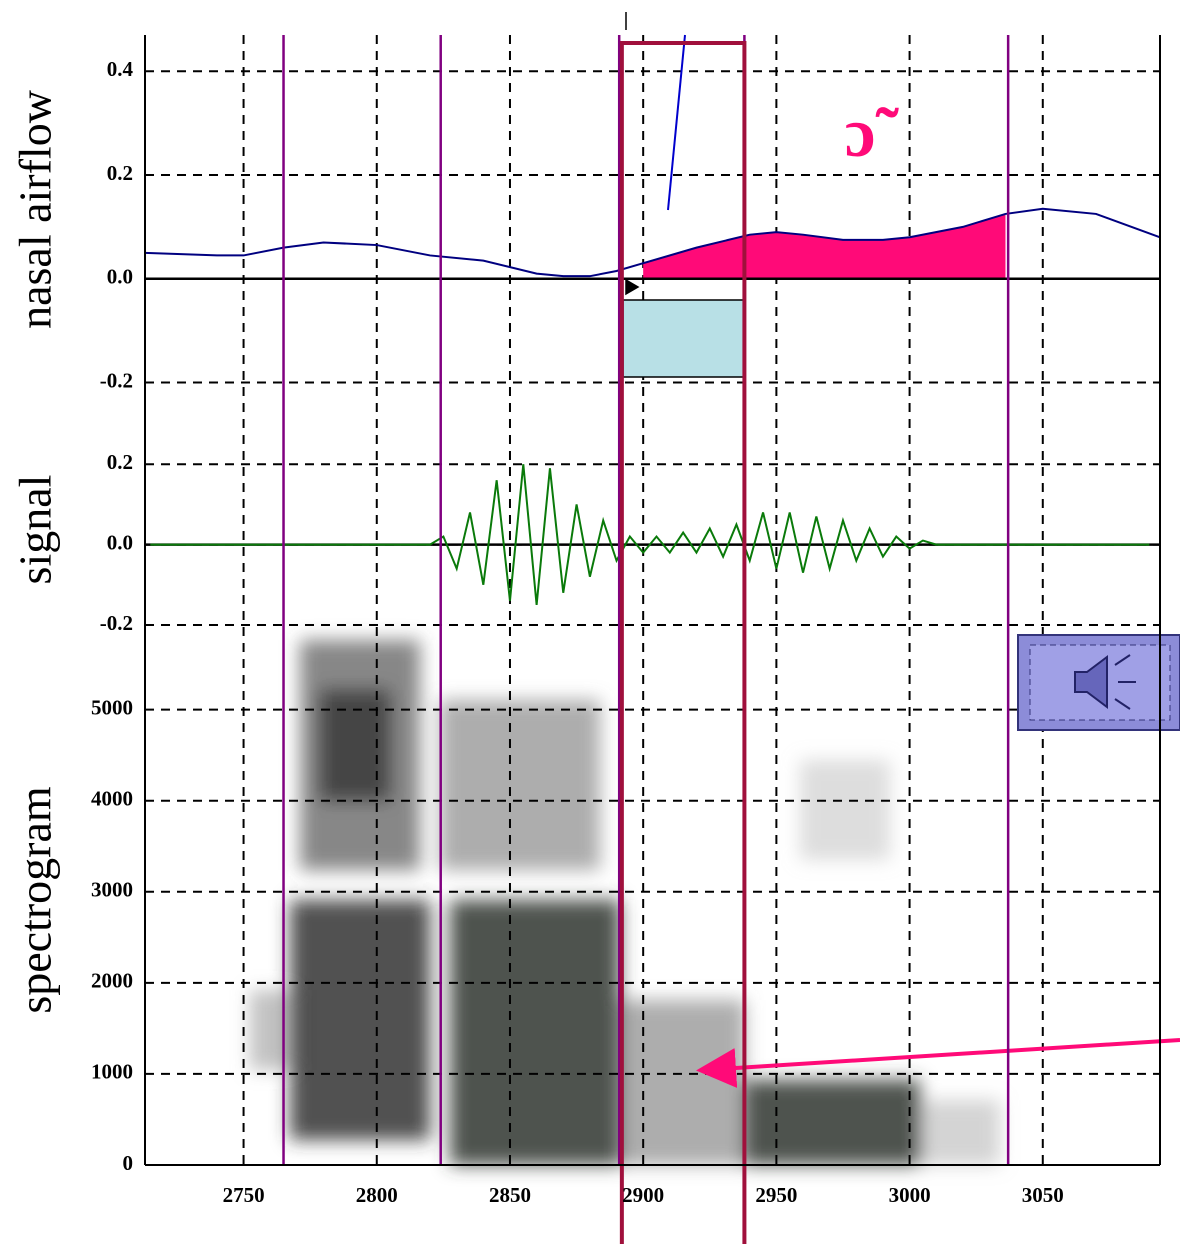  I want to click on y-axis-title: nasal airflow, so click(35, 209).